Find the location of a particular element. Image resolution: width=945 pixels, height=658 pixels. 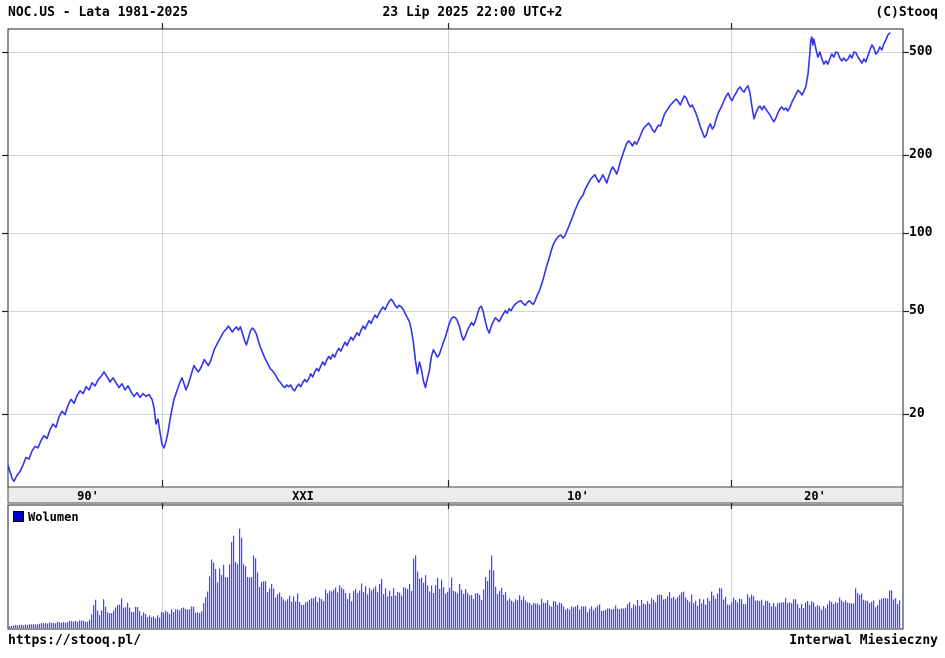

y-axis-label: 200 is located at coordinates (921, 154).